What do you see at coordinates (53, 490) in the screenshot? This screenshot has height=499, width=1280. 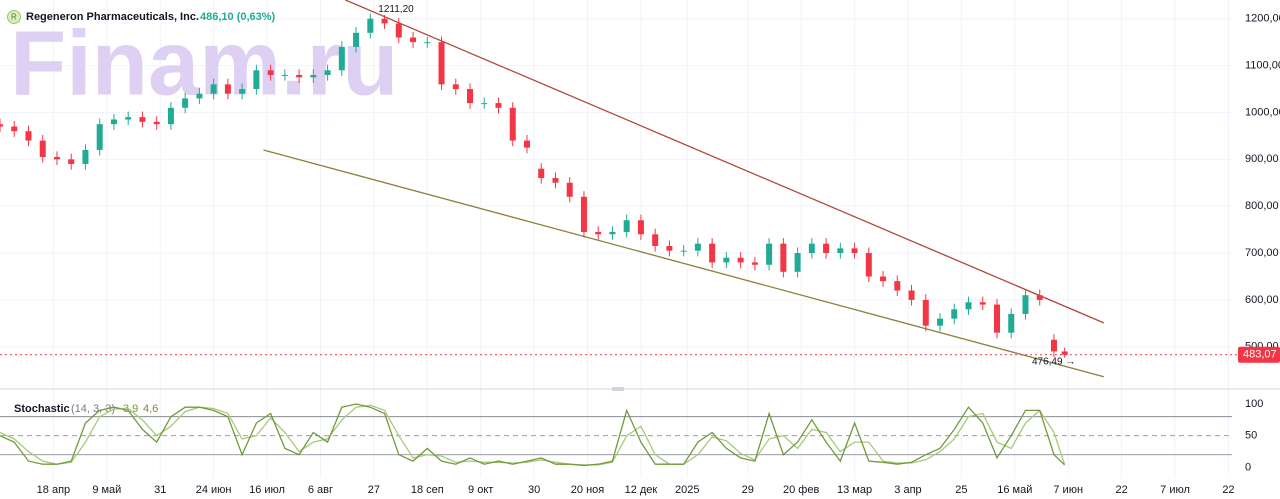 I see `x-tick-label: 18 апр` at bounding box center [53, 490].